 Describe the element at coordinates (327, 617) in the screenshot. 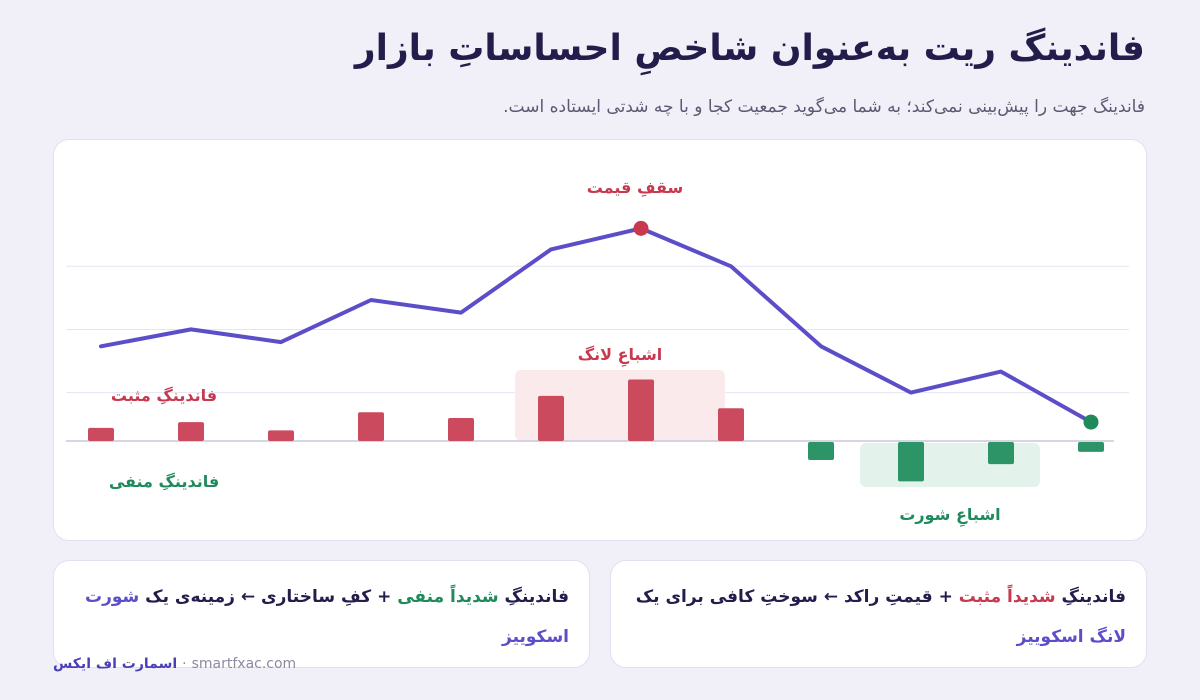

I see `note-highlight-short-squeeze: شورت اسکوییز` at that location.